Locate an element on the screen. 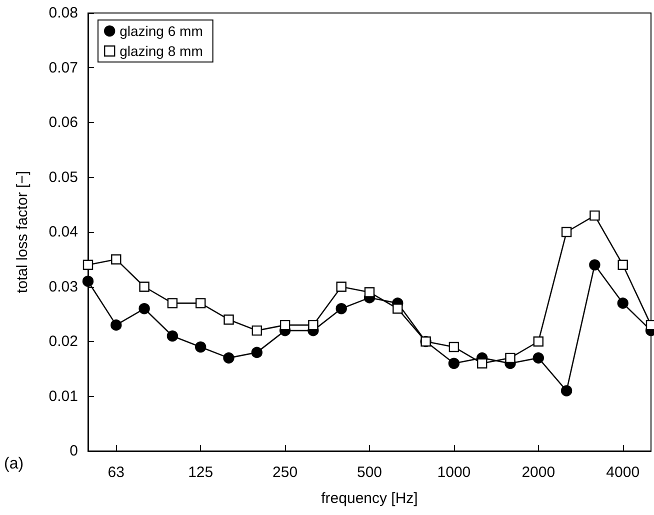 The image size is (654, 515). y-axis-title: total loss factor [−] is located at coordinates (22, 232).